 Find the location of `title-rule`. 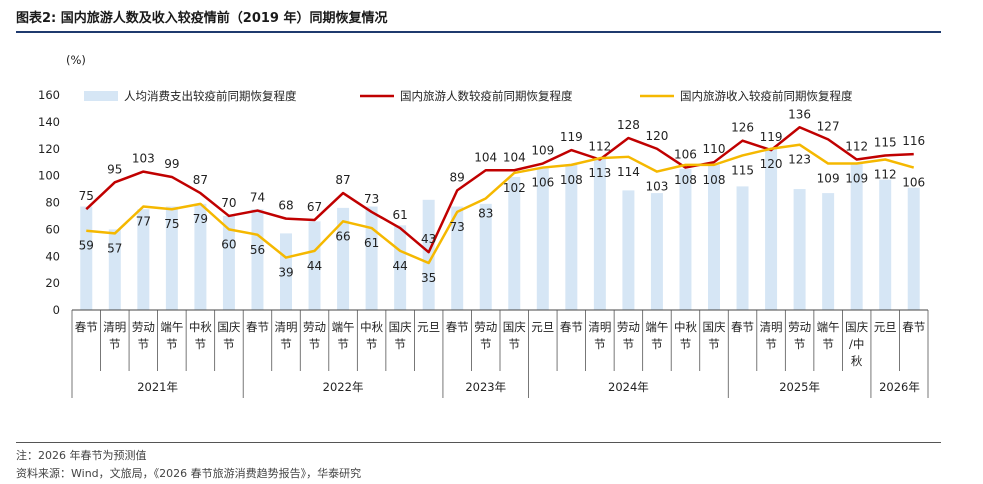

title-rule is located at coordinates (478, 32).